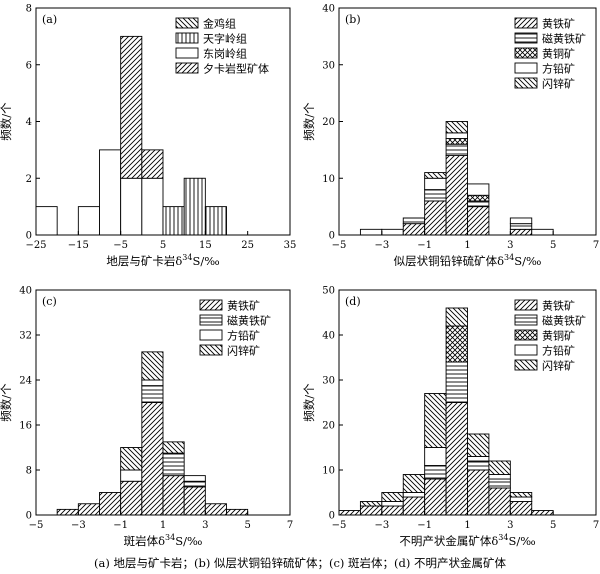 The image size is (600, 574). What do you see at coordinates (328, 426) in the screenshot?
I see `y-tick-label: 20` at bounding box center [328, 426].